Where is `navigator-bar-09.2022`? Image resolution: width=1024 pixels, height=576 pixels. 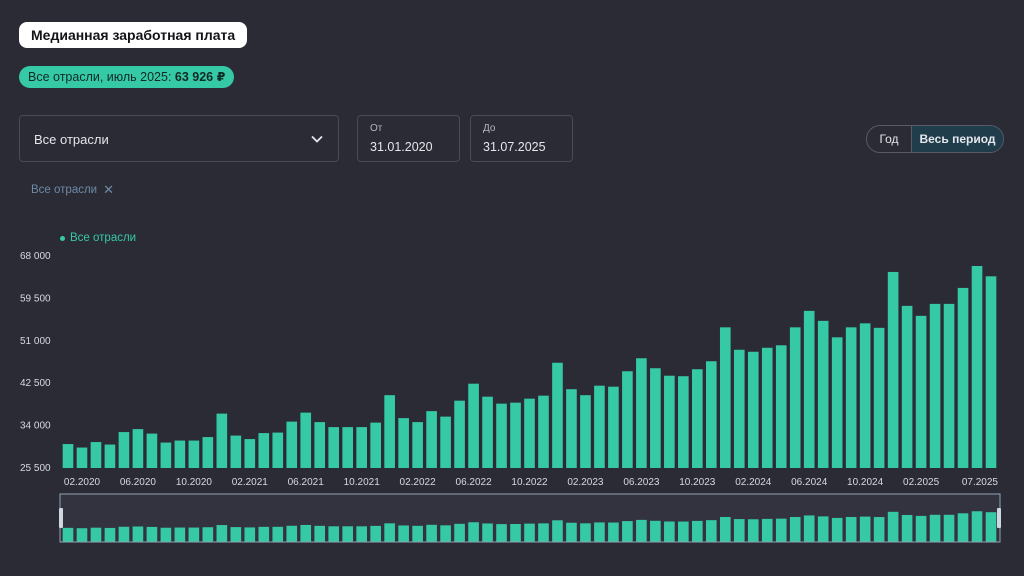
navigator-bar-09.2022 is located at coordinates (515, 533).